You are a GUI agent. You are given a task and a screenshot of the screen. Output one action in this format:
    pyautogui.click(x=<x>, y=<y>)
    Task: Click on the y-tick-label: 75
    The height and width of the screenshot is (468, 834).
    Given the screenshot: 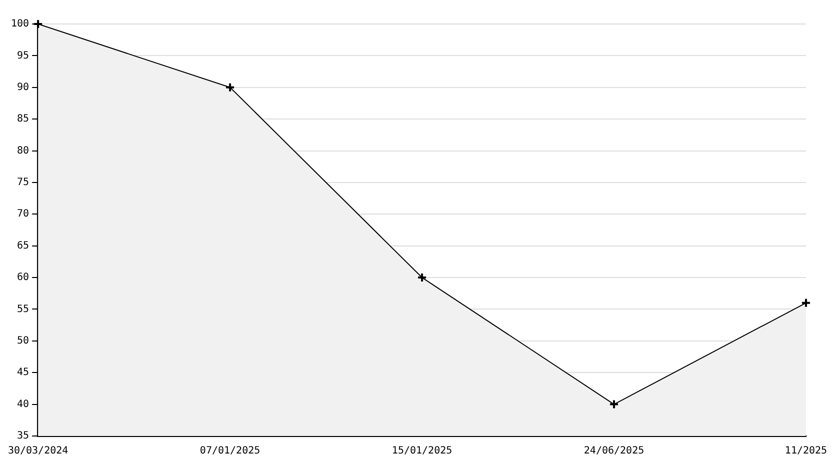 What is the action you would take?
    pyautogui.click(x=23, y=182)
    